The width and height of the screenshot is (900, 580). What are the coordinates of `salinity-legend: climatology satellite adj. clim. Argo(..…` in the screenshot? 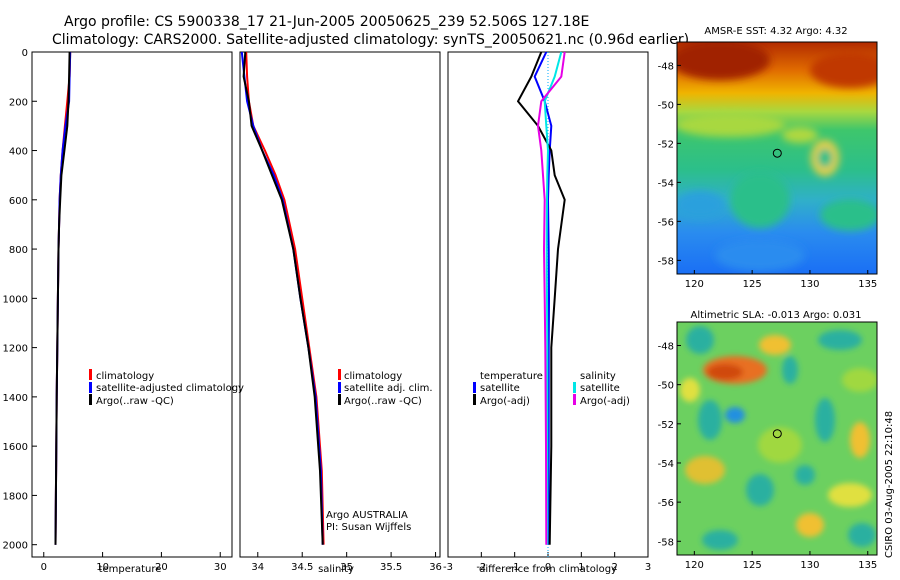 It's located at (385, 388).